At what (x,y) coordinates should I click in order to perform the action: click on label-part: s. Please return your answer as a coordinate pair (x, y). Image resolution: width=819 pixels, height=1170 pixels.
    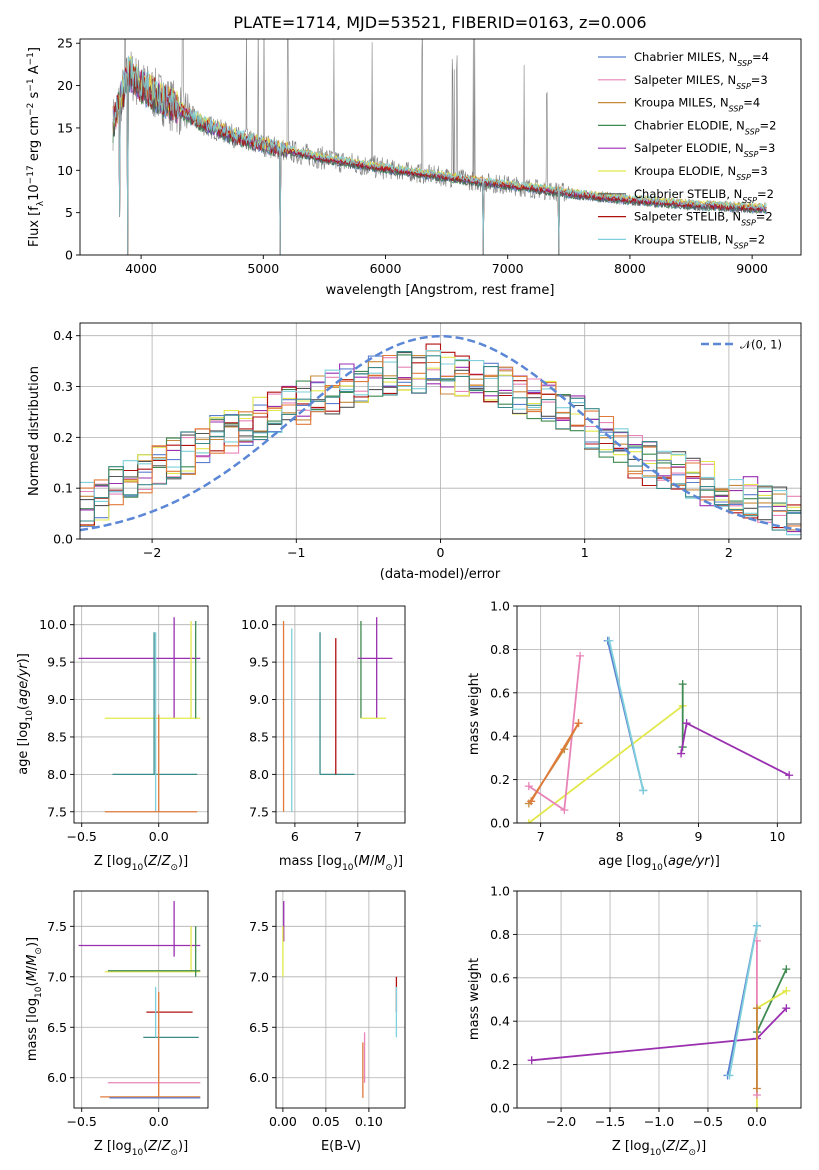
    Looking at the image, I should click on (34, 96).